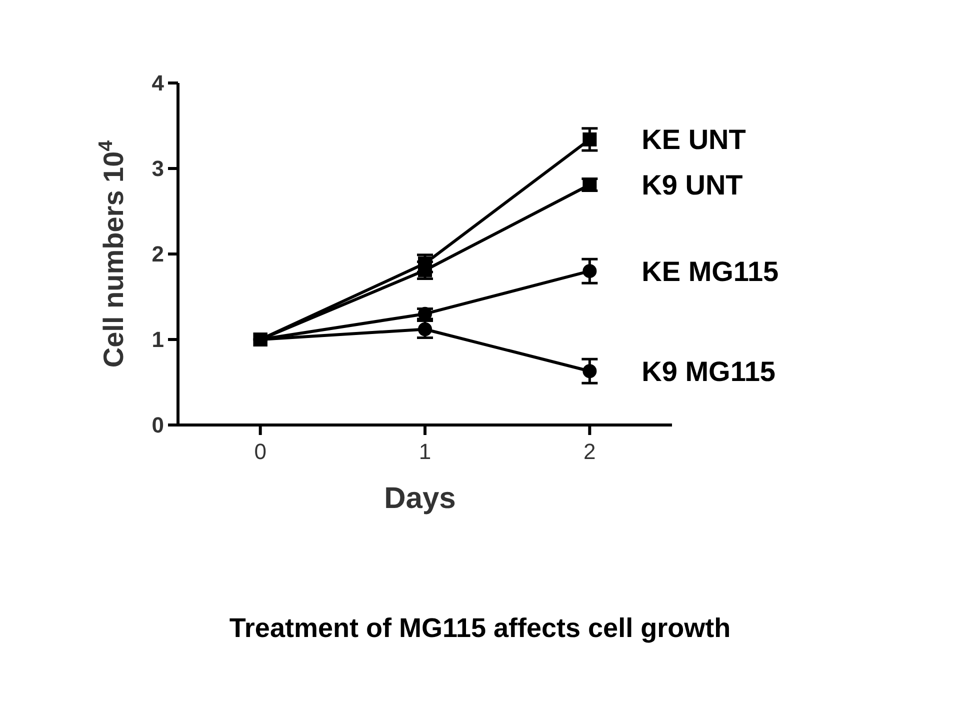 Image resolution: width=960 pixels, height=720 pixels. What do you see at coordinates (158, 169) in the screenshot?
I see `y-tick-label: 3` at bounding box center [158, 169].